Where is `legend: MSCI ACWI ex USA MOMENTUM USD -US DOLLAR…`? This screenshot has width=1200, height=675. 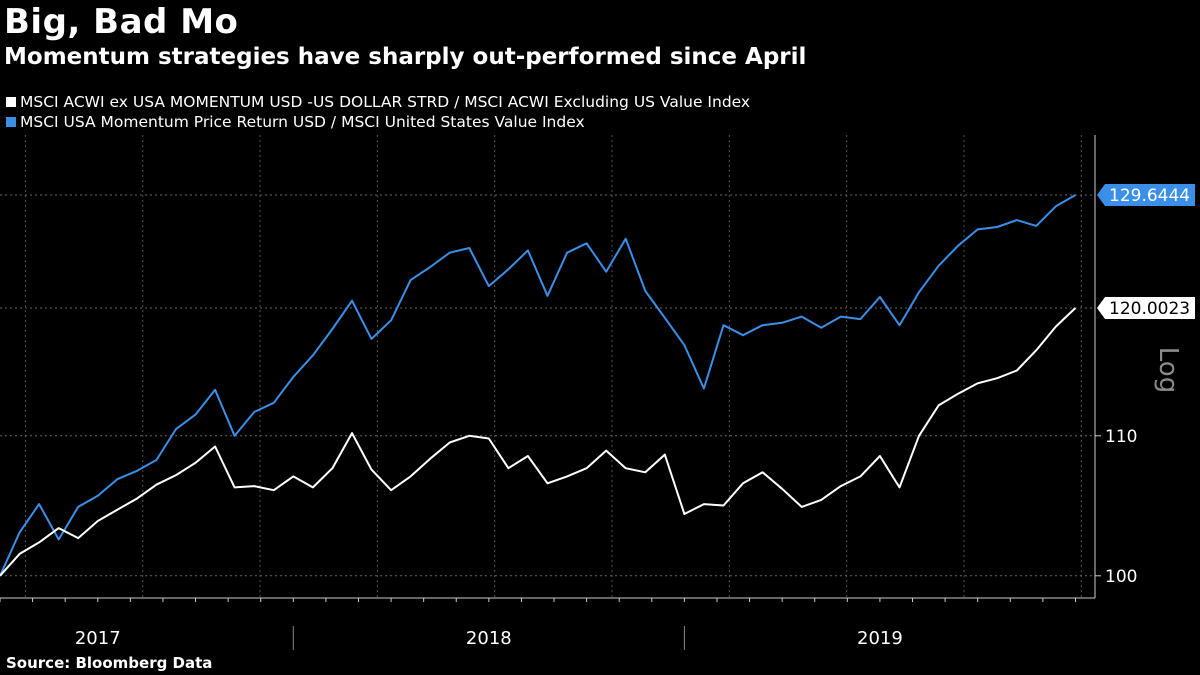
legend: MSCI ACWI ex USA MOMENTUM USD -US DOLLAR… is located at coordinates (378, 112).